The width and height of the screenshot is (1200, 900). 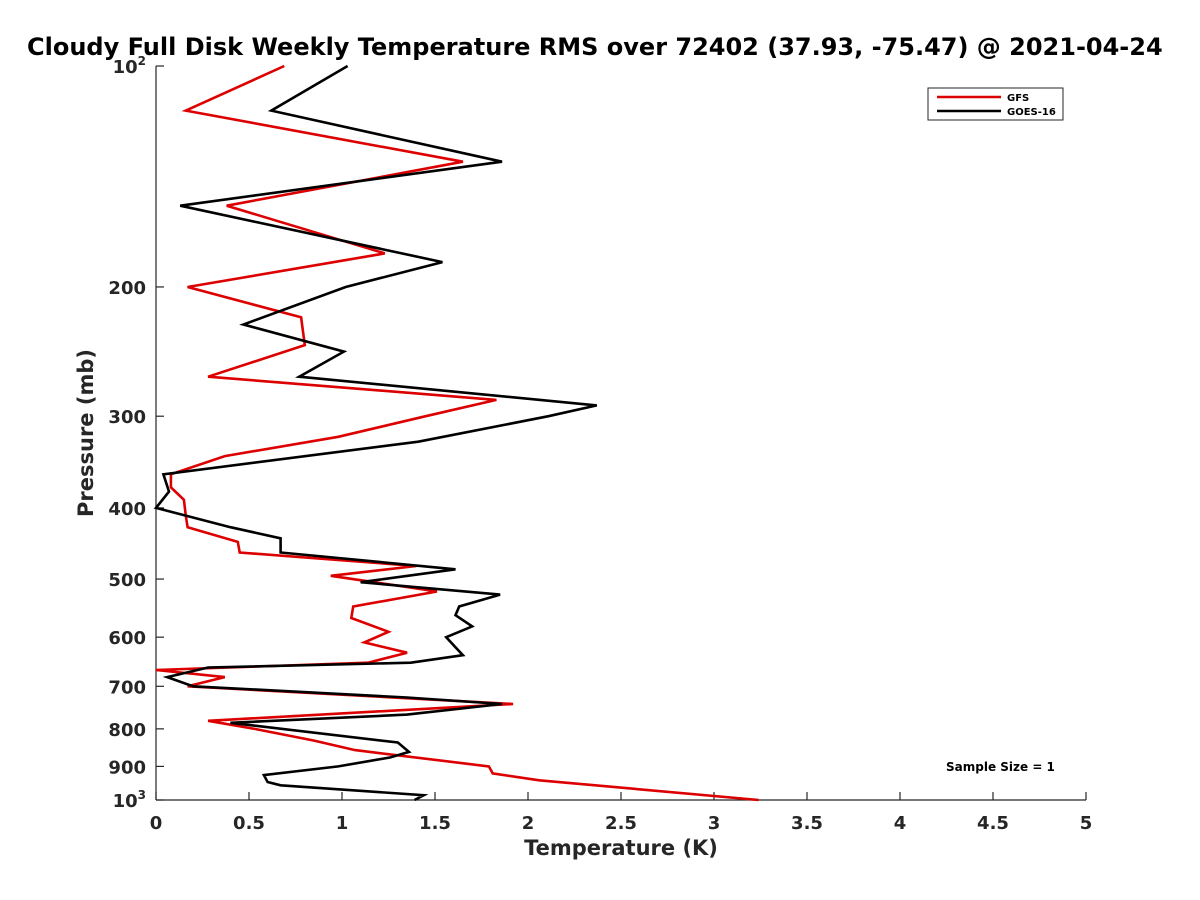 I want to click on y-tick-label: 900, so click(x=127, y=767).